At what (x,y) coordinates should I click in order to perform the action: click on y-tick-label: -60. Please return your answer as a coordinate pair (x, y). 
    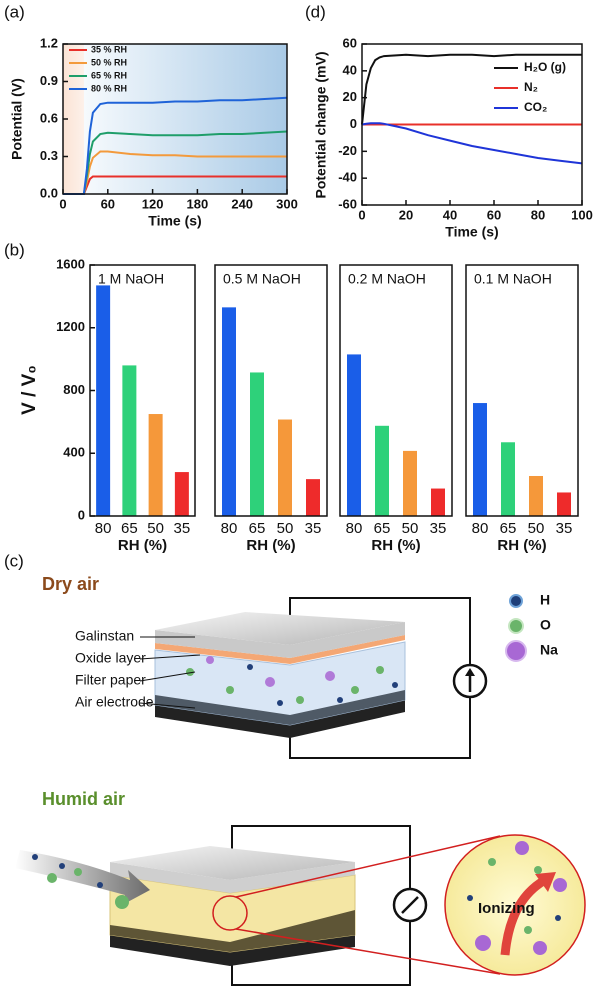
    Looking at the image, I should click on (347, 203).